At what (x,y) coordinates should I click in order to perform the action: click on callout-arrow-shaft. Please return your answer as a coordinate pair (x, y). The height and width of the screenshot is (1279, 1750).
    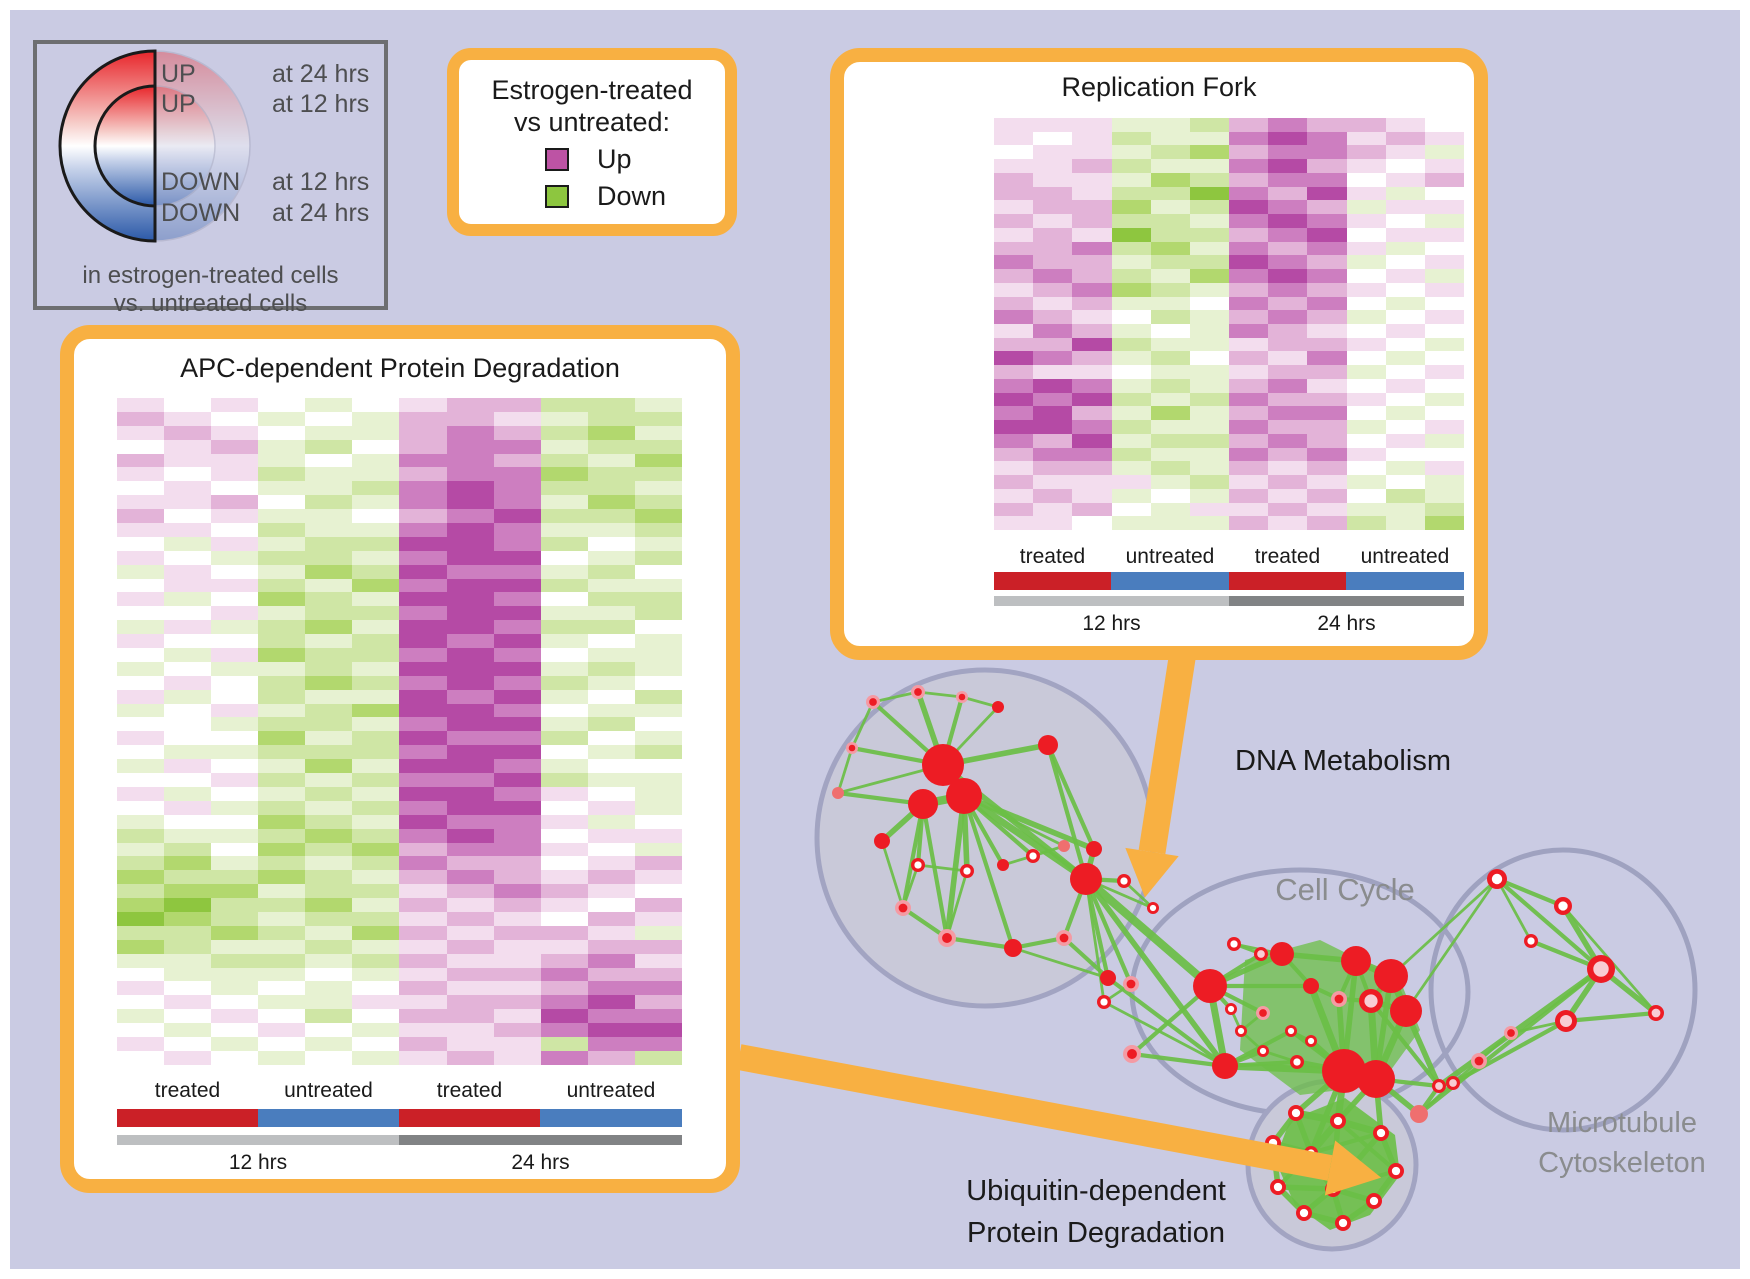
    Looking at the image, I should click on (1167, 752).